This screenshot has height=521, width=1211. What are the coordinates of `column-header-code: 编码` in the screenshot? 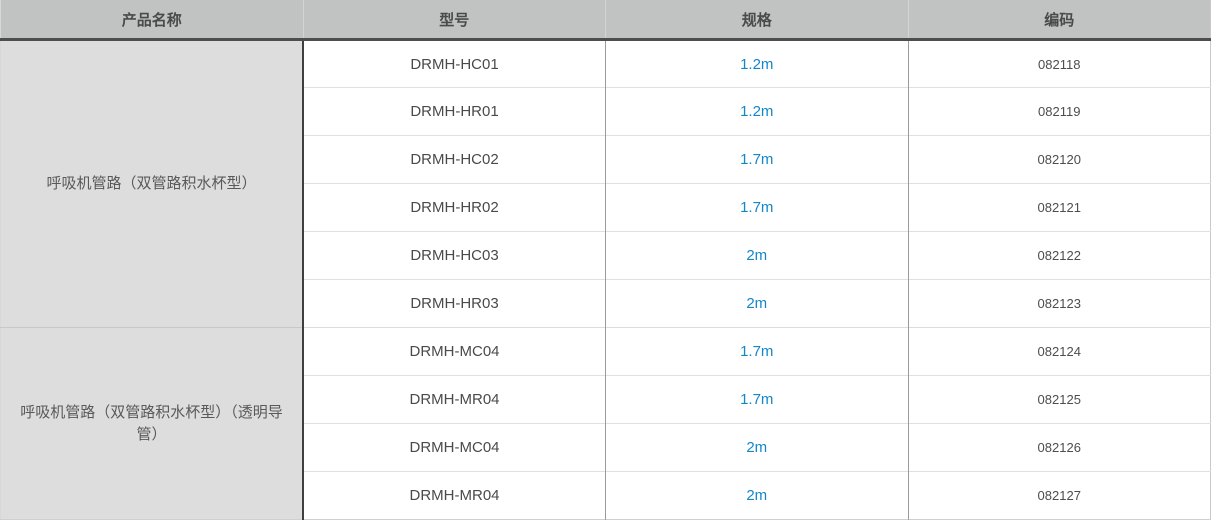 It's located at (1059, 20).